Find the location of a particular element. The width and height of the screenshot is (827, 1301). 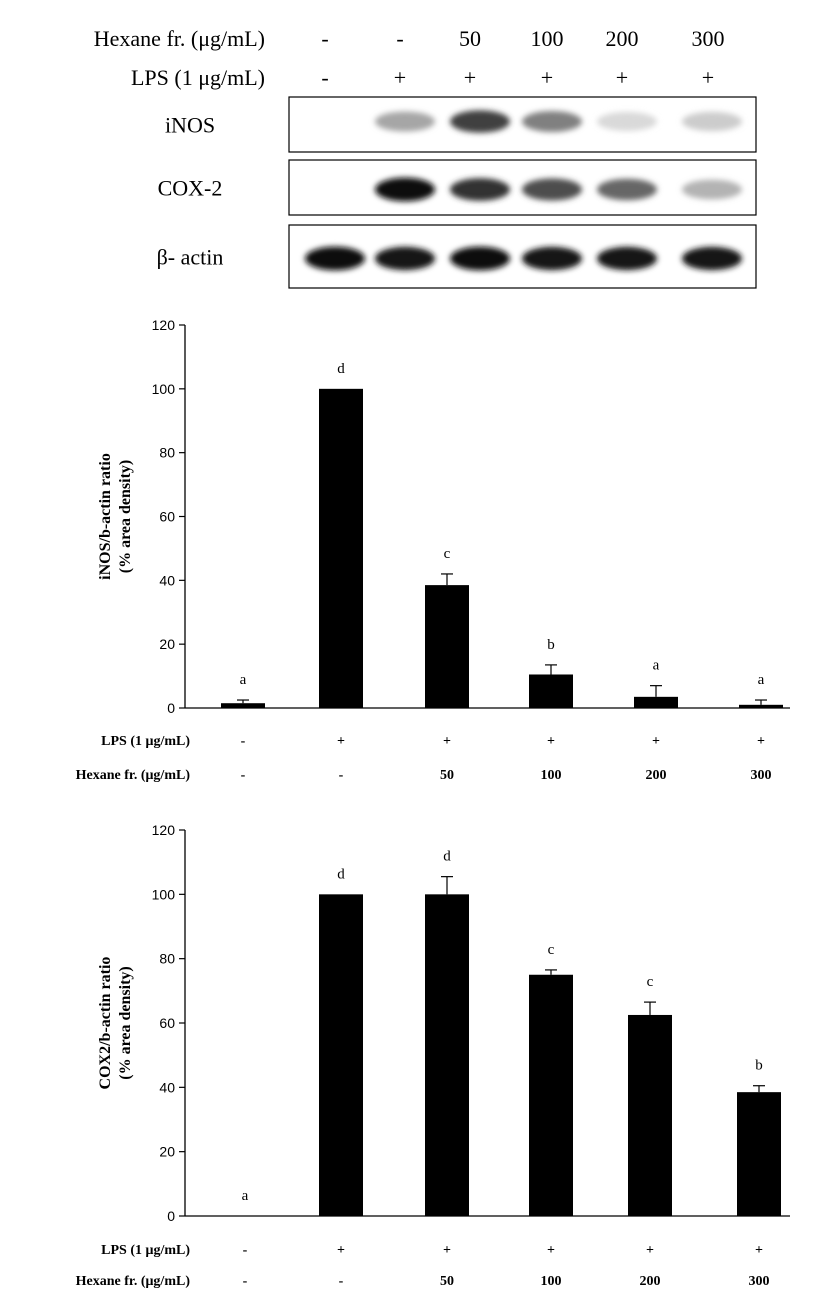

treatment-label: LPS (1 μg/mL) is located at coordinates (198, 77).